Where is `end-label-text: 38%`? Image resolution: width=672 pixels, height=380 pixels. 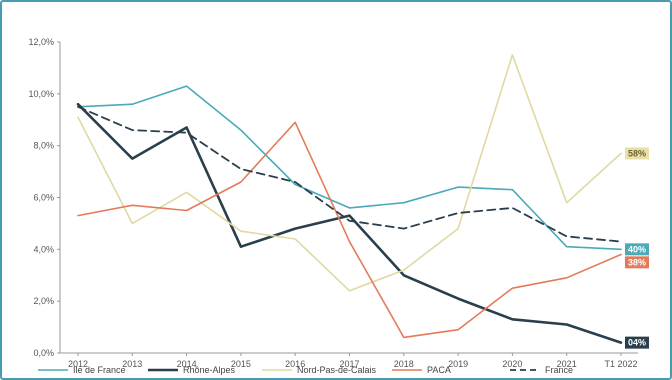 end-label-text: 38% is located at coordinates (637, 262).